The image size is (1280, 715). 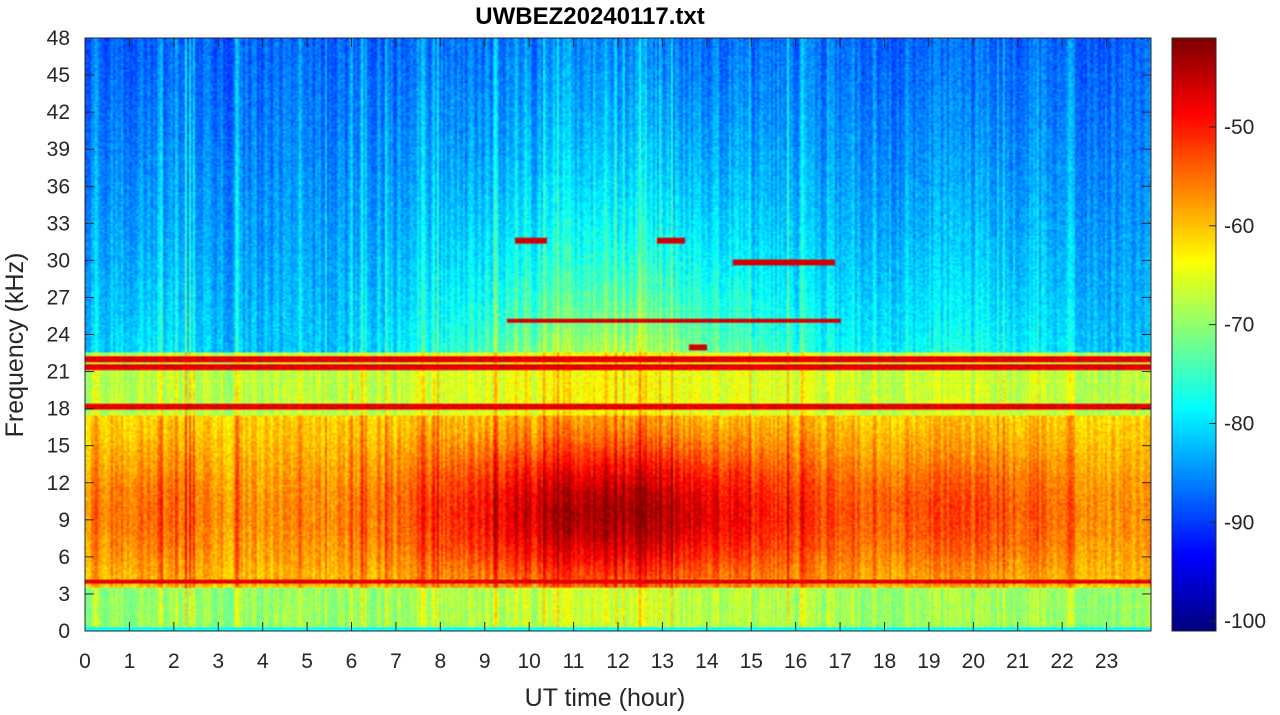 What do you see at coordinates (1061, 661) in the screenshot?
I see `x-tick-label: 22` at bounding box center [1061, 661].